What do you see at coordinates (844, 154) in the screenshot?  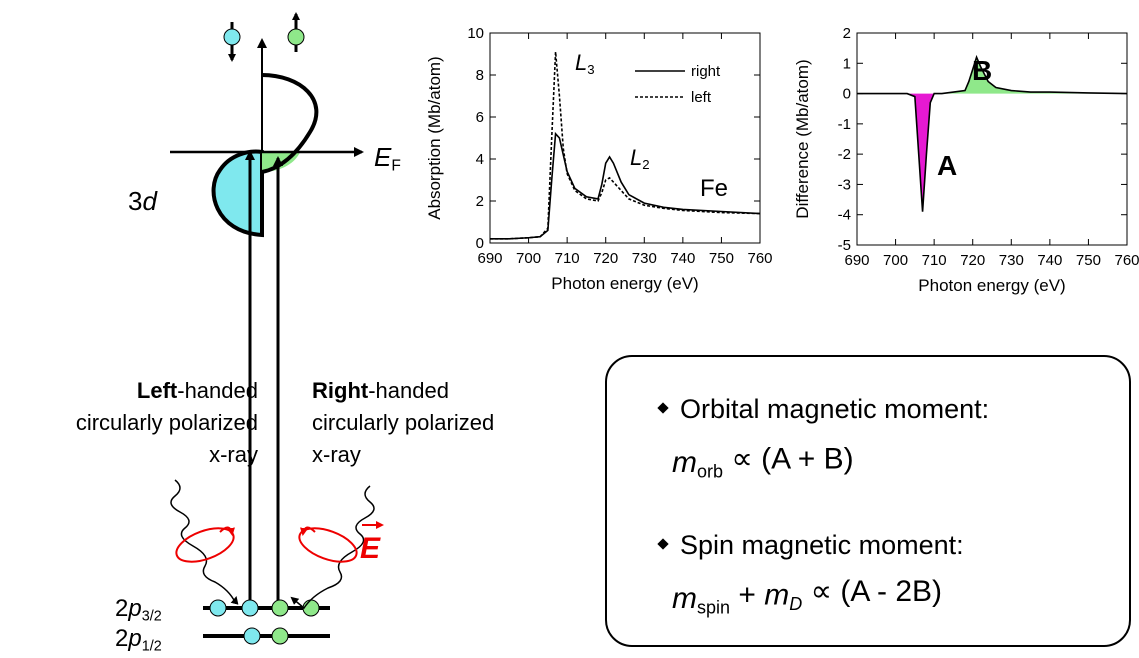 I see `y-tick-label: -2` at bounding box center [844, 154].